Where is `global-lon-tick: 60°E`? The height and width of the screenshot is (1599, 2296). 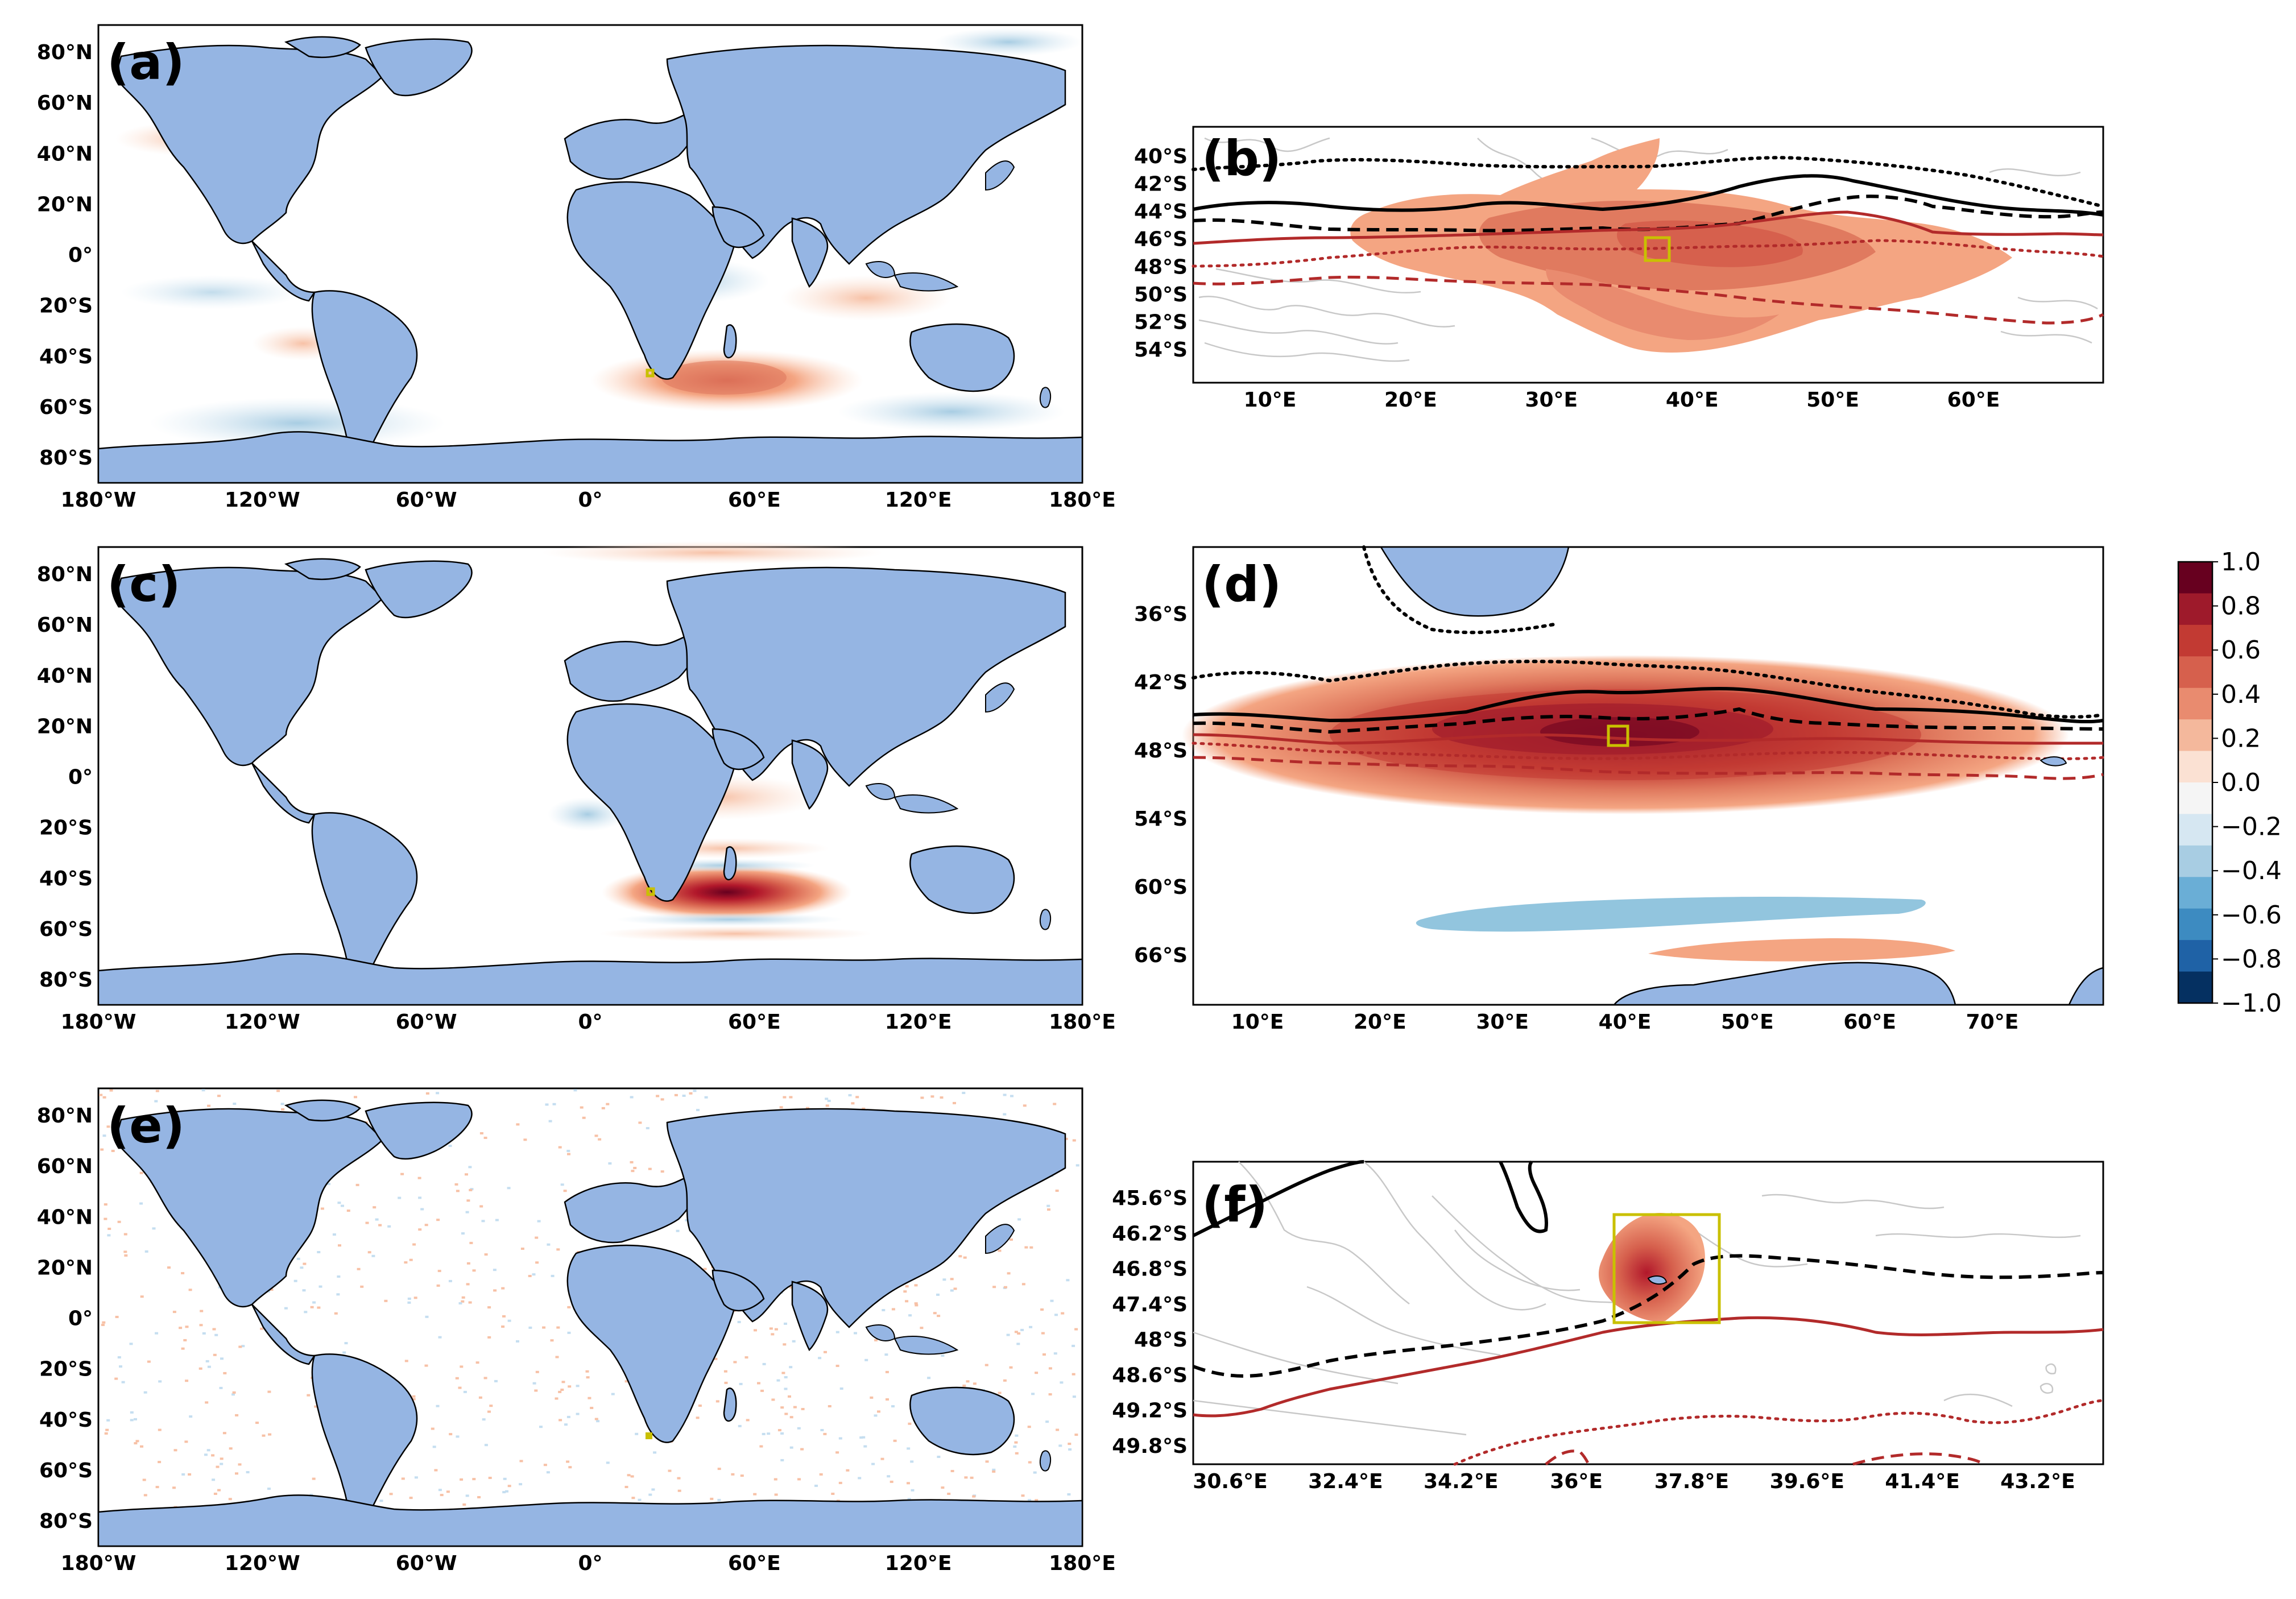 global-lon-tick: 60°E is located at coordinates (754, 1022).